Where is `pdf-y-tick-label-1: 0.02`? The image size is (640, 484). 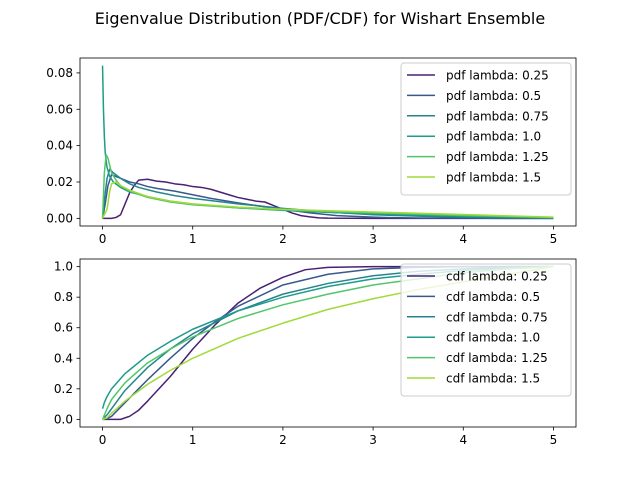 pdf-y-tick-label-1: 0.02 is located at coordinates (59, 182).